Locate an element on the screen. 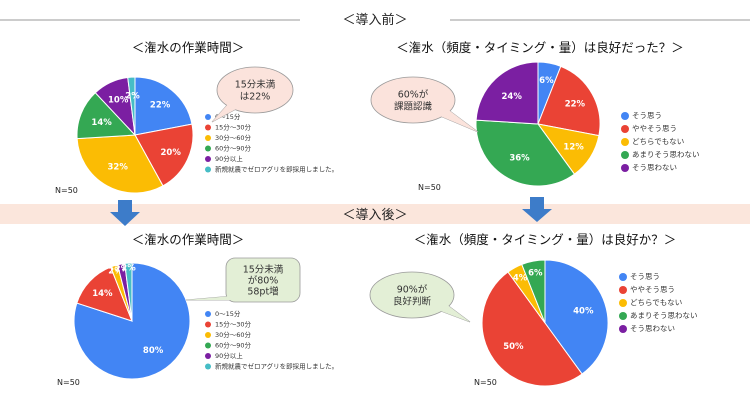 Image resolution: width=750 pixels, height=400 pixels. n-label-after-time: N=50 is located at coordinates (68, 382).